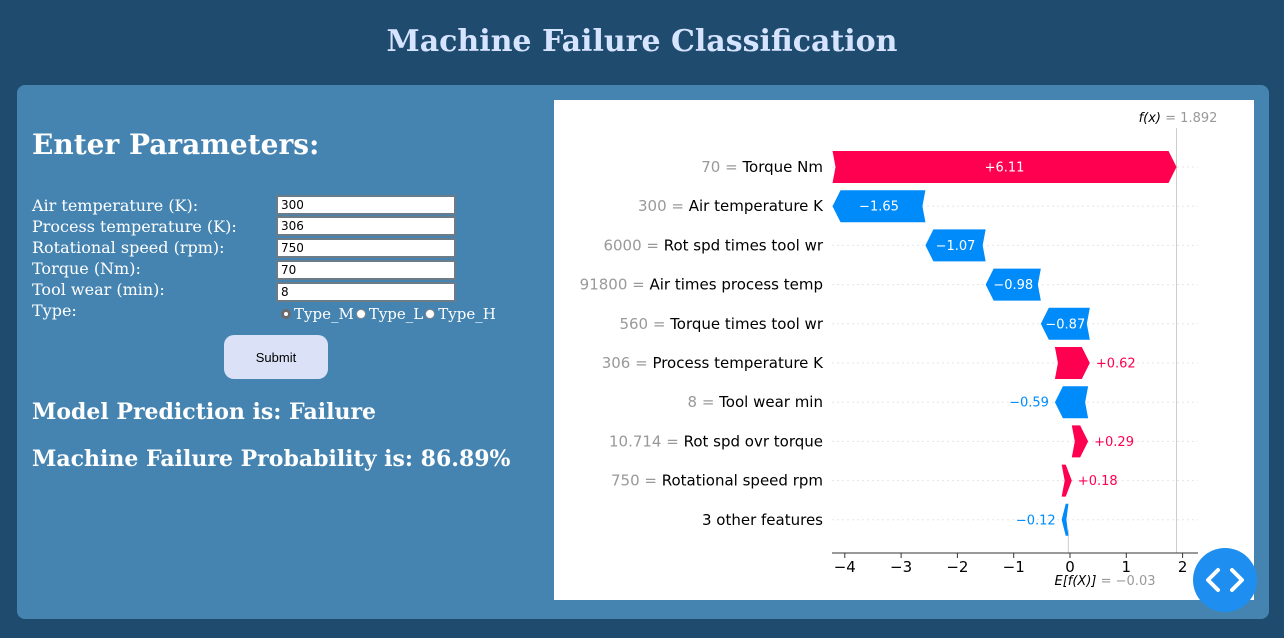 The image size is (1284, 638). What do you see at coordinates (366, 248) in the screenshot?
I see `rotational-speed-input` at bounding box center [366, 248].